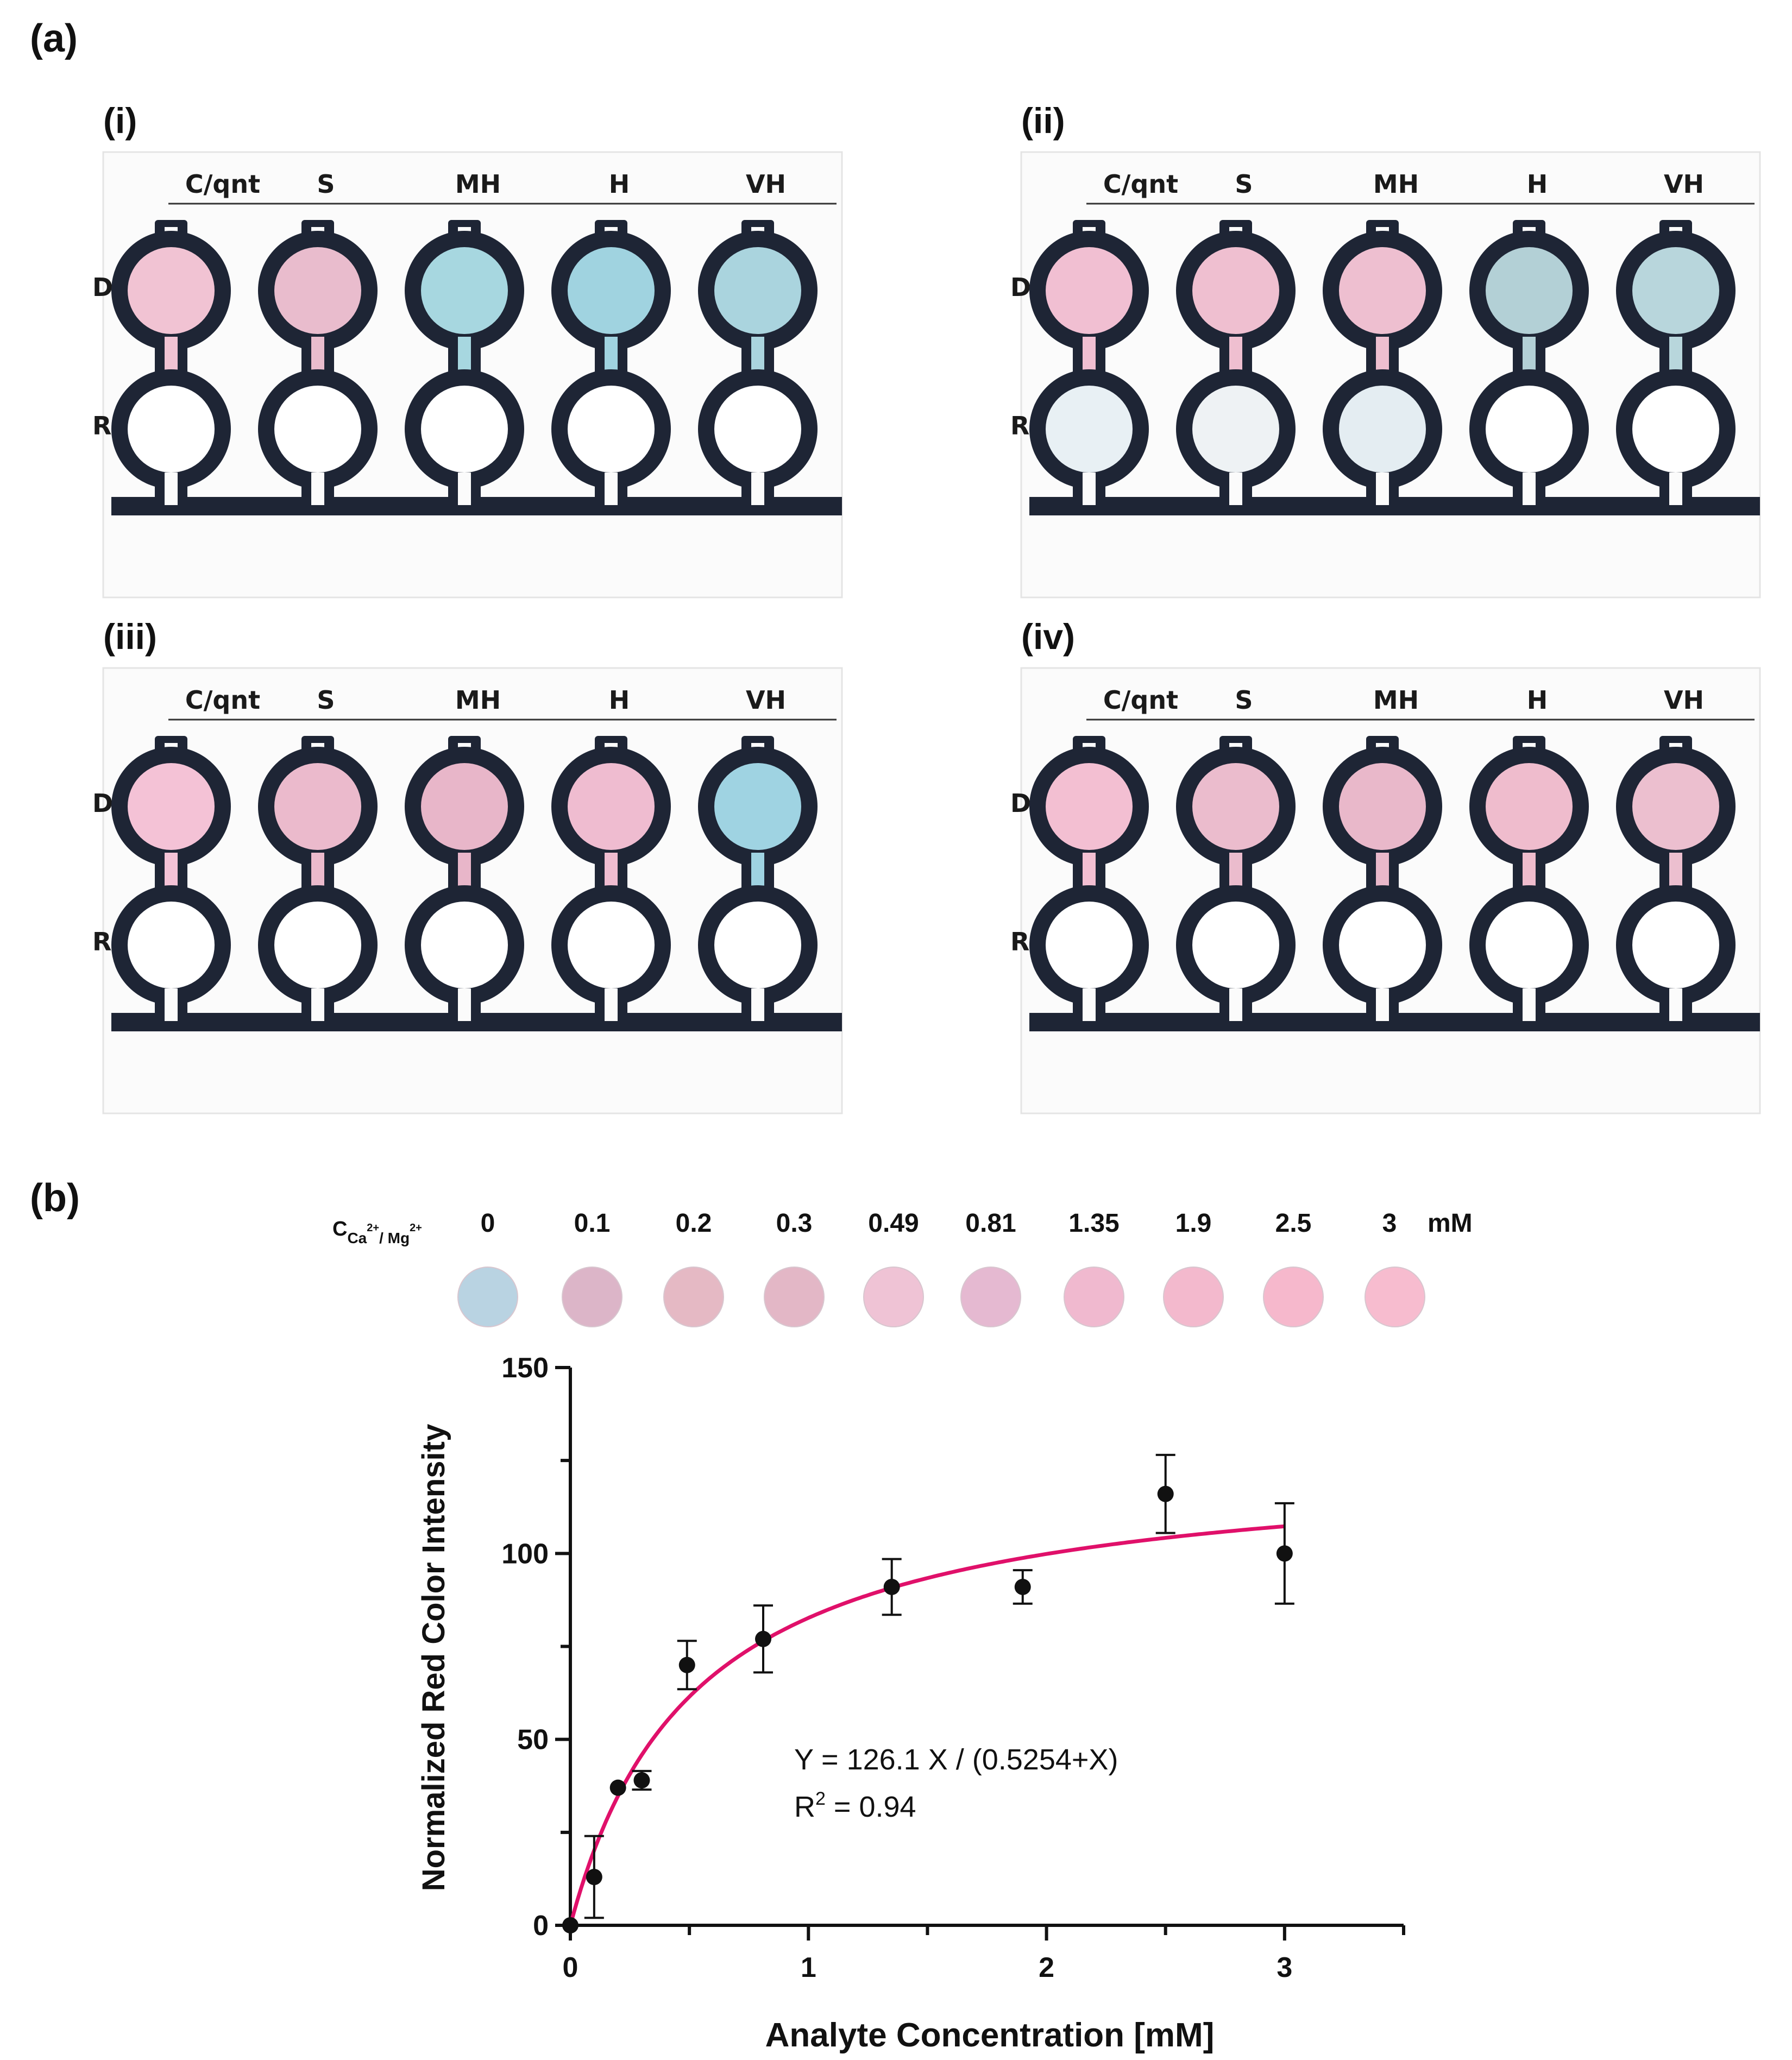 The image size is (1792, 2060). What do you see at coordinates (794, 1223) in the screenshot?
I see `chip-value-label: 0.3` at bounding box center [794, 1223].